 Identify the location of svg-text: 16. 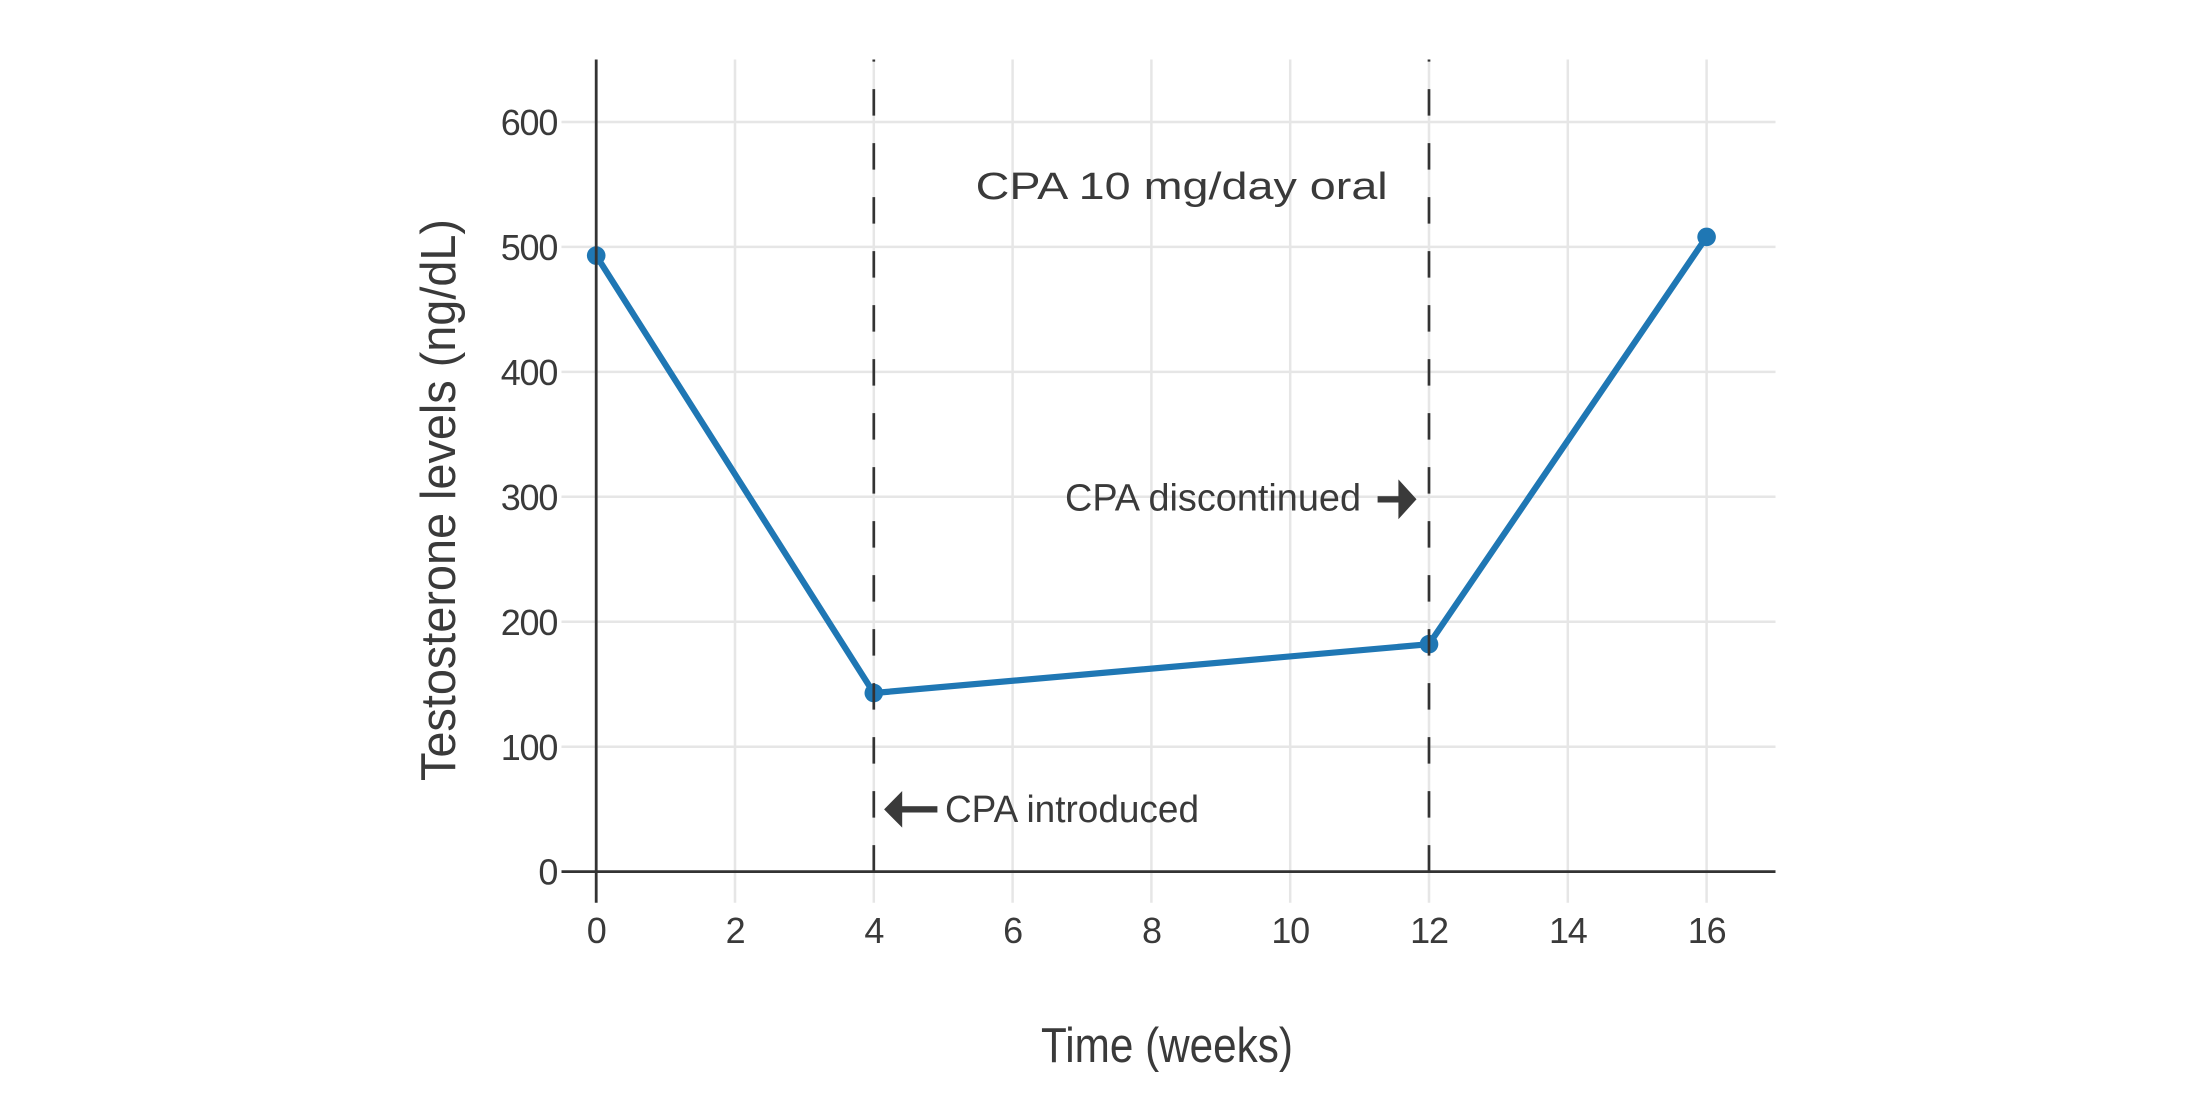
(1707, 930).